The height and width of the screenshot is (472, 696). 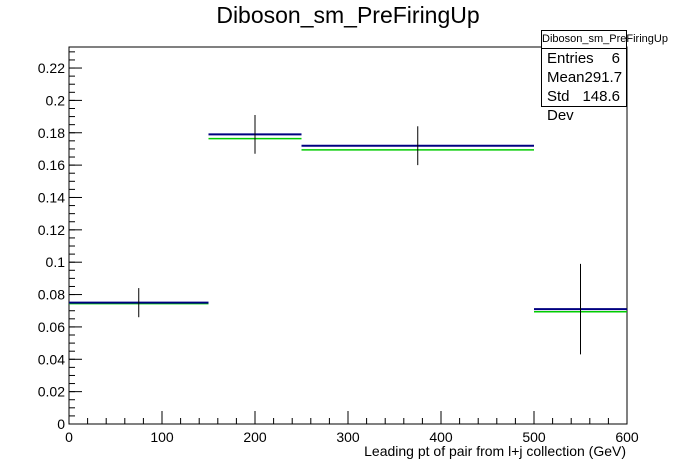 I want to click on y-tick-label: 0.16, so click(x=51, y=165).